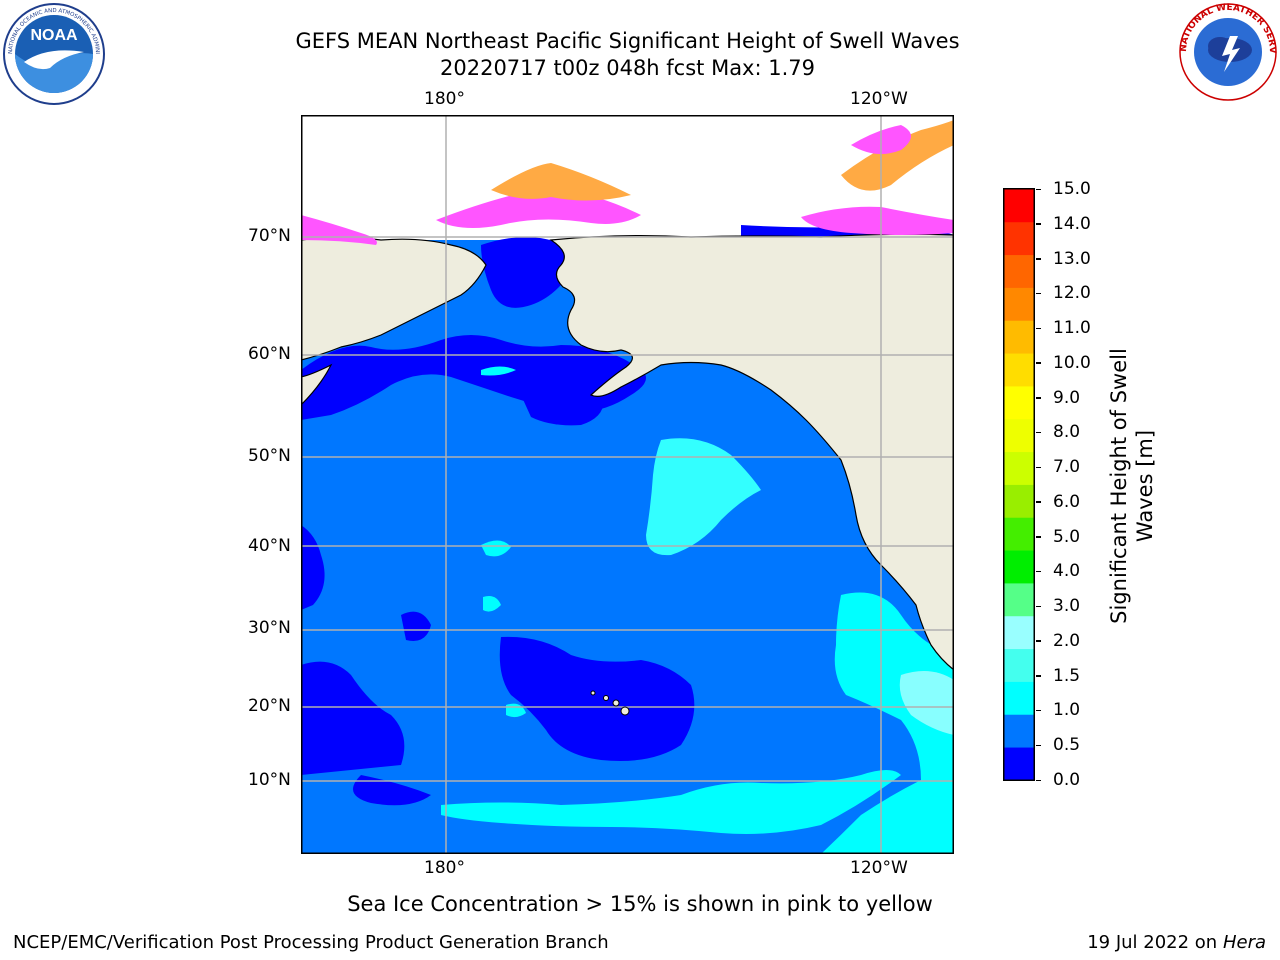 This screenshot has height=960, width=1280. Describe the element at coordinates (1132, 486) in the screenshot. I see `colorbar-title: Significant Height of Swell Waves [m]` at that location.